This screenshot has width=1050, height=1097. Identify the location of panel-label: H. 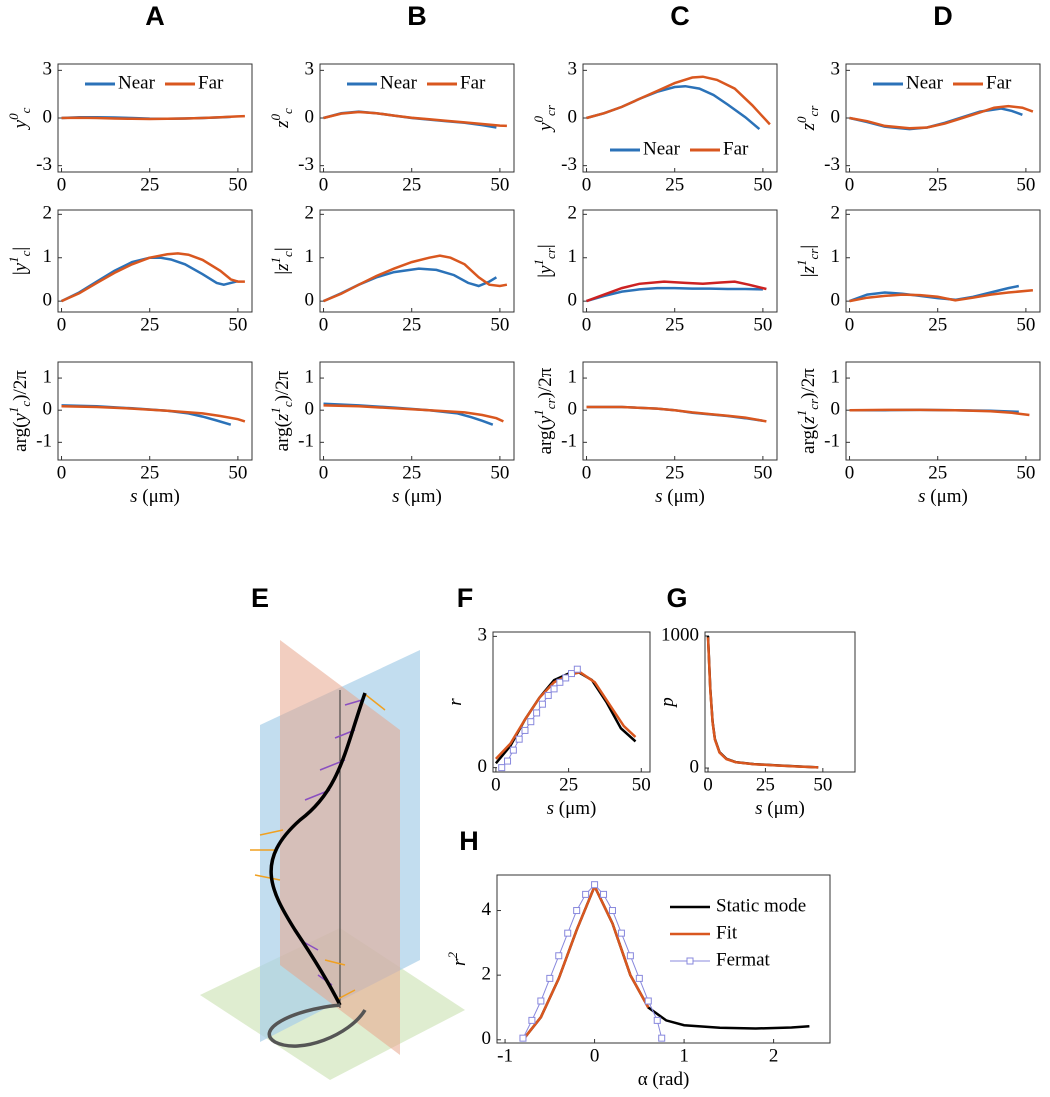
(469, 841).